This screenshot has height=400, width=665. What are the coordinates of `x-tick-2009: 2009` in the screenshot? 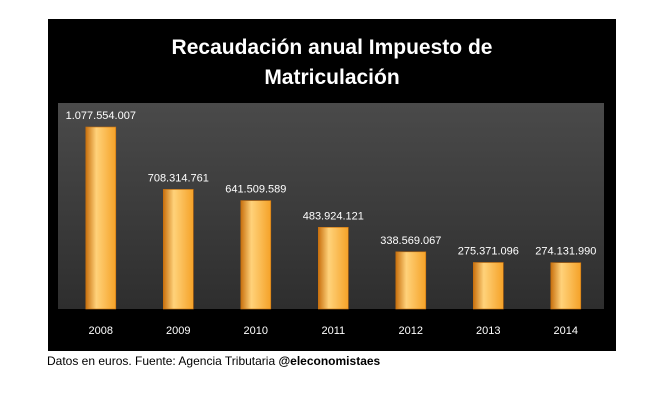 It's located at (178, 331).